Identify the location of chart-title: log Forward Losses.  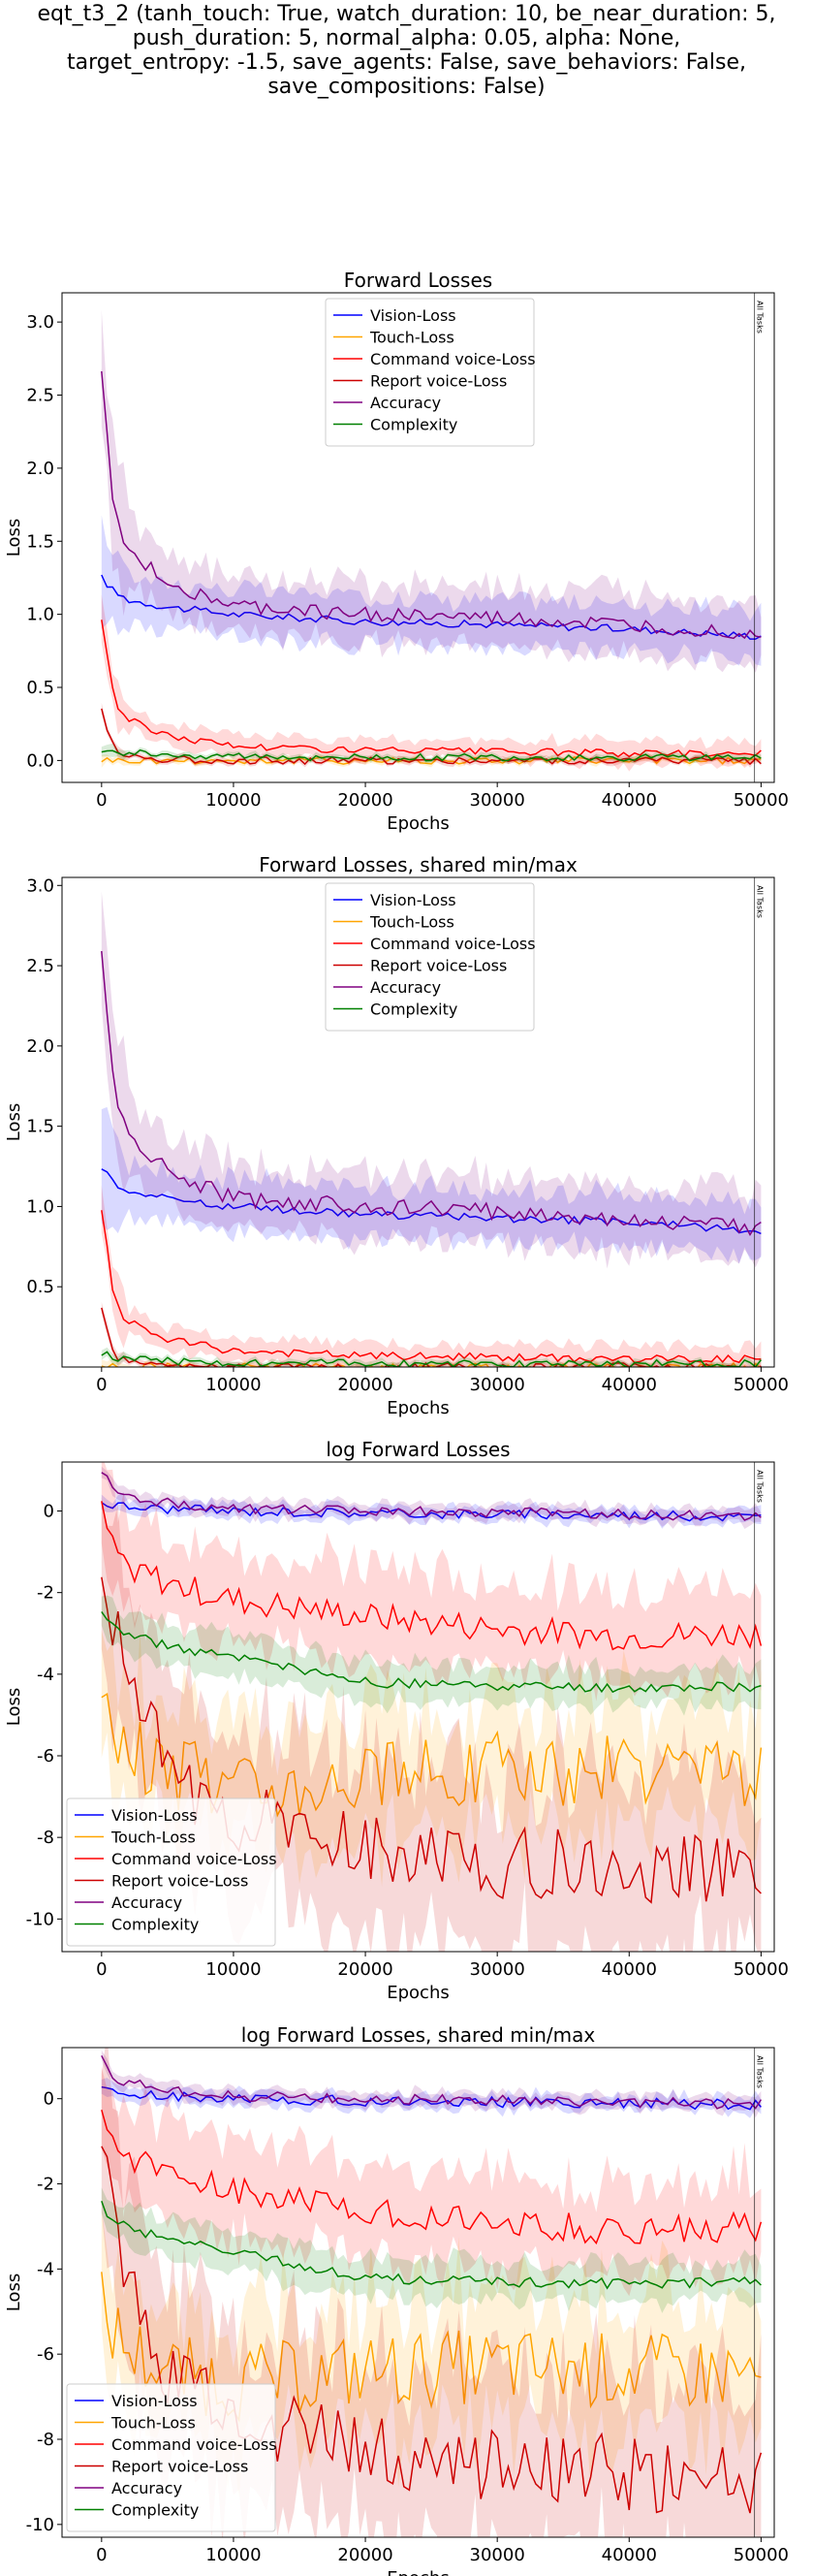
(418, 1449).